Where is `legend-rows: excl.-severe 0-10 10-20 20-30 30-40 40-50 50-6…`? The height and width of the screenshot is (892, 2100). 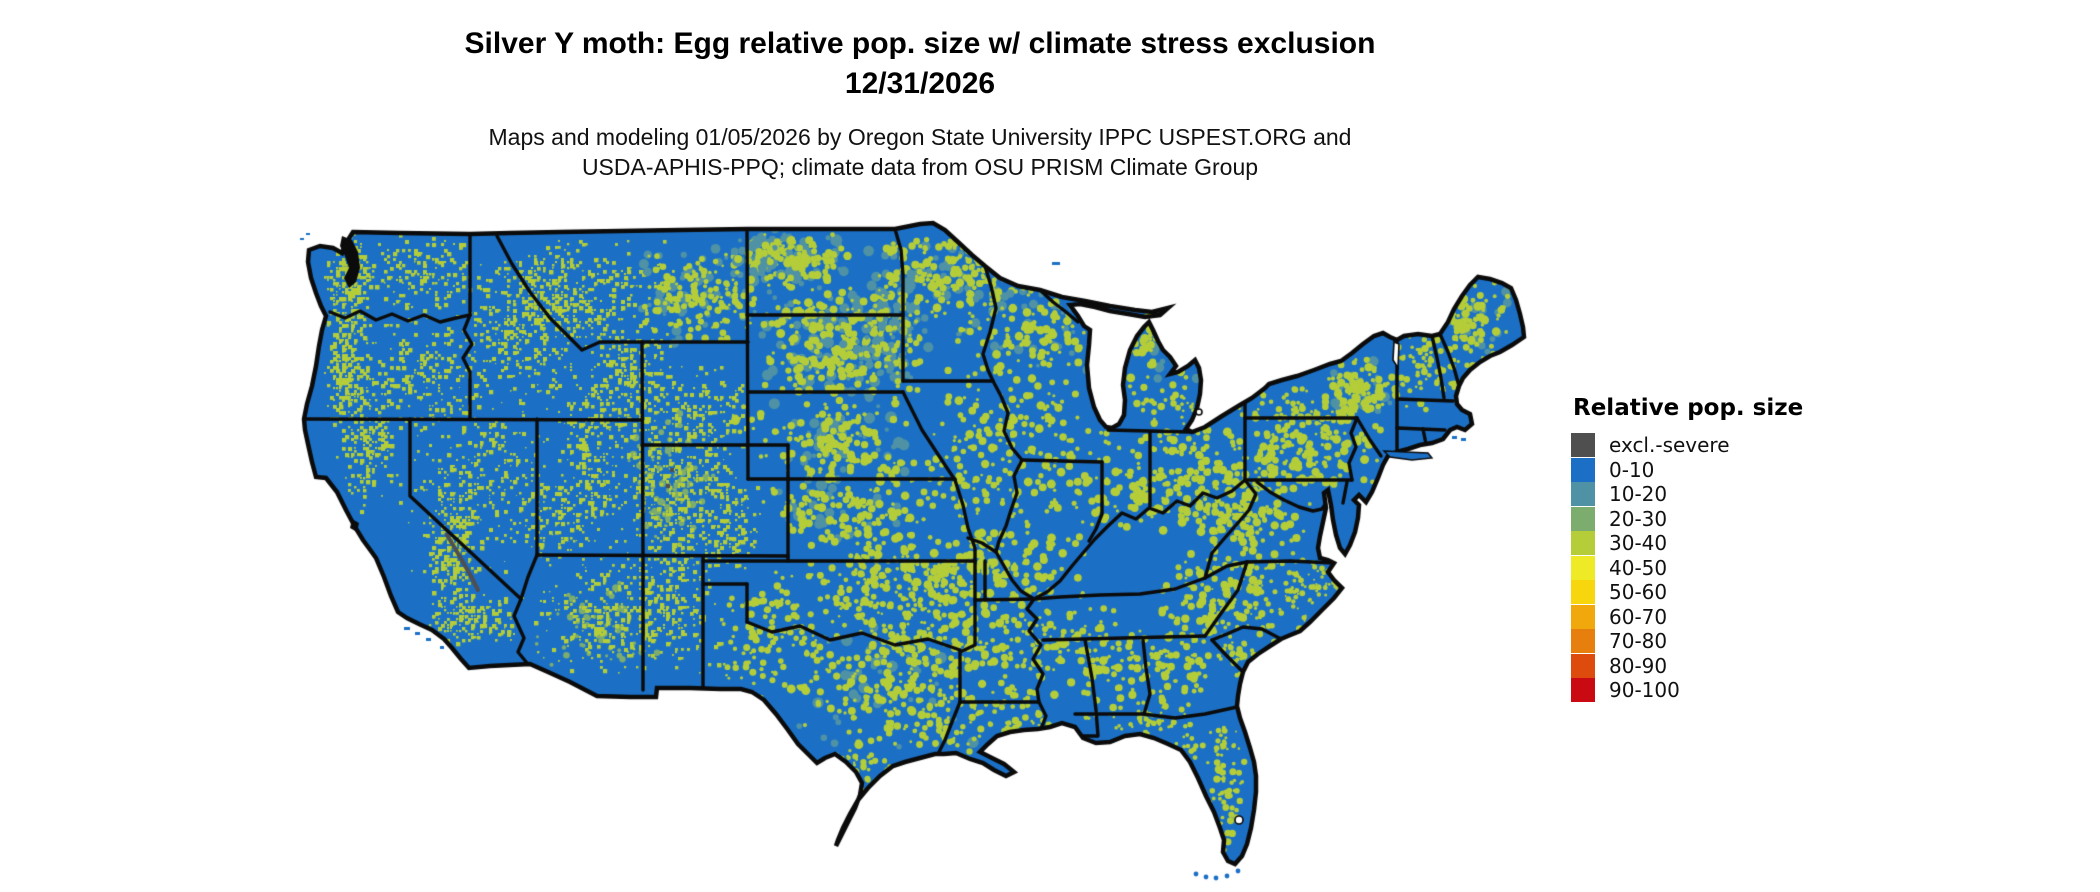 legend-rows: excl.-severe 0-10 10-20 20-30 30-40 40-50 50-6… is located at coordinates (1721, 568).